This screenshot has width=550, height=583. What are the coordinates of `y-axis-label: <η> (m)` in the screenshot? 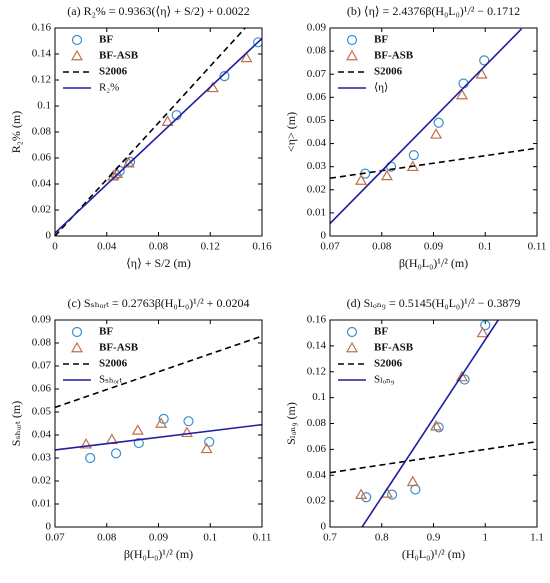 It's located at (291, 132).